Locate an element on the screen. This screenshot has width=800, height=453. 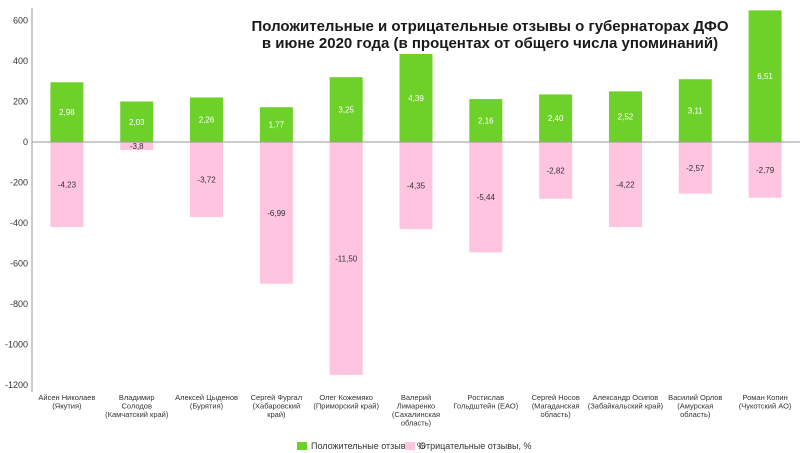
y-tick-label: -600 is located at coordinates (19, 264).